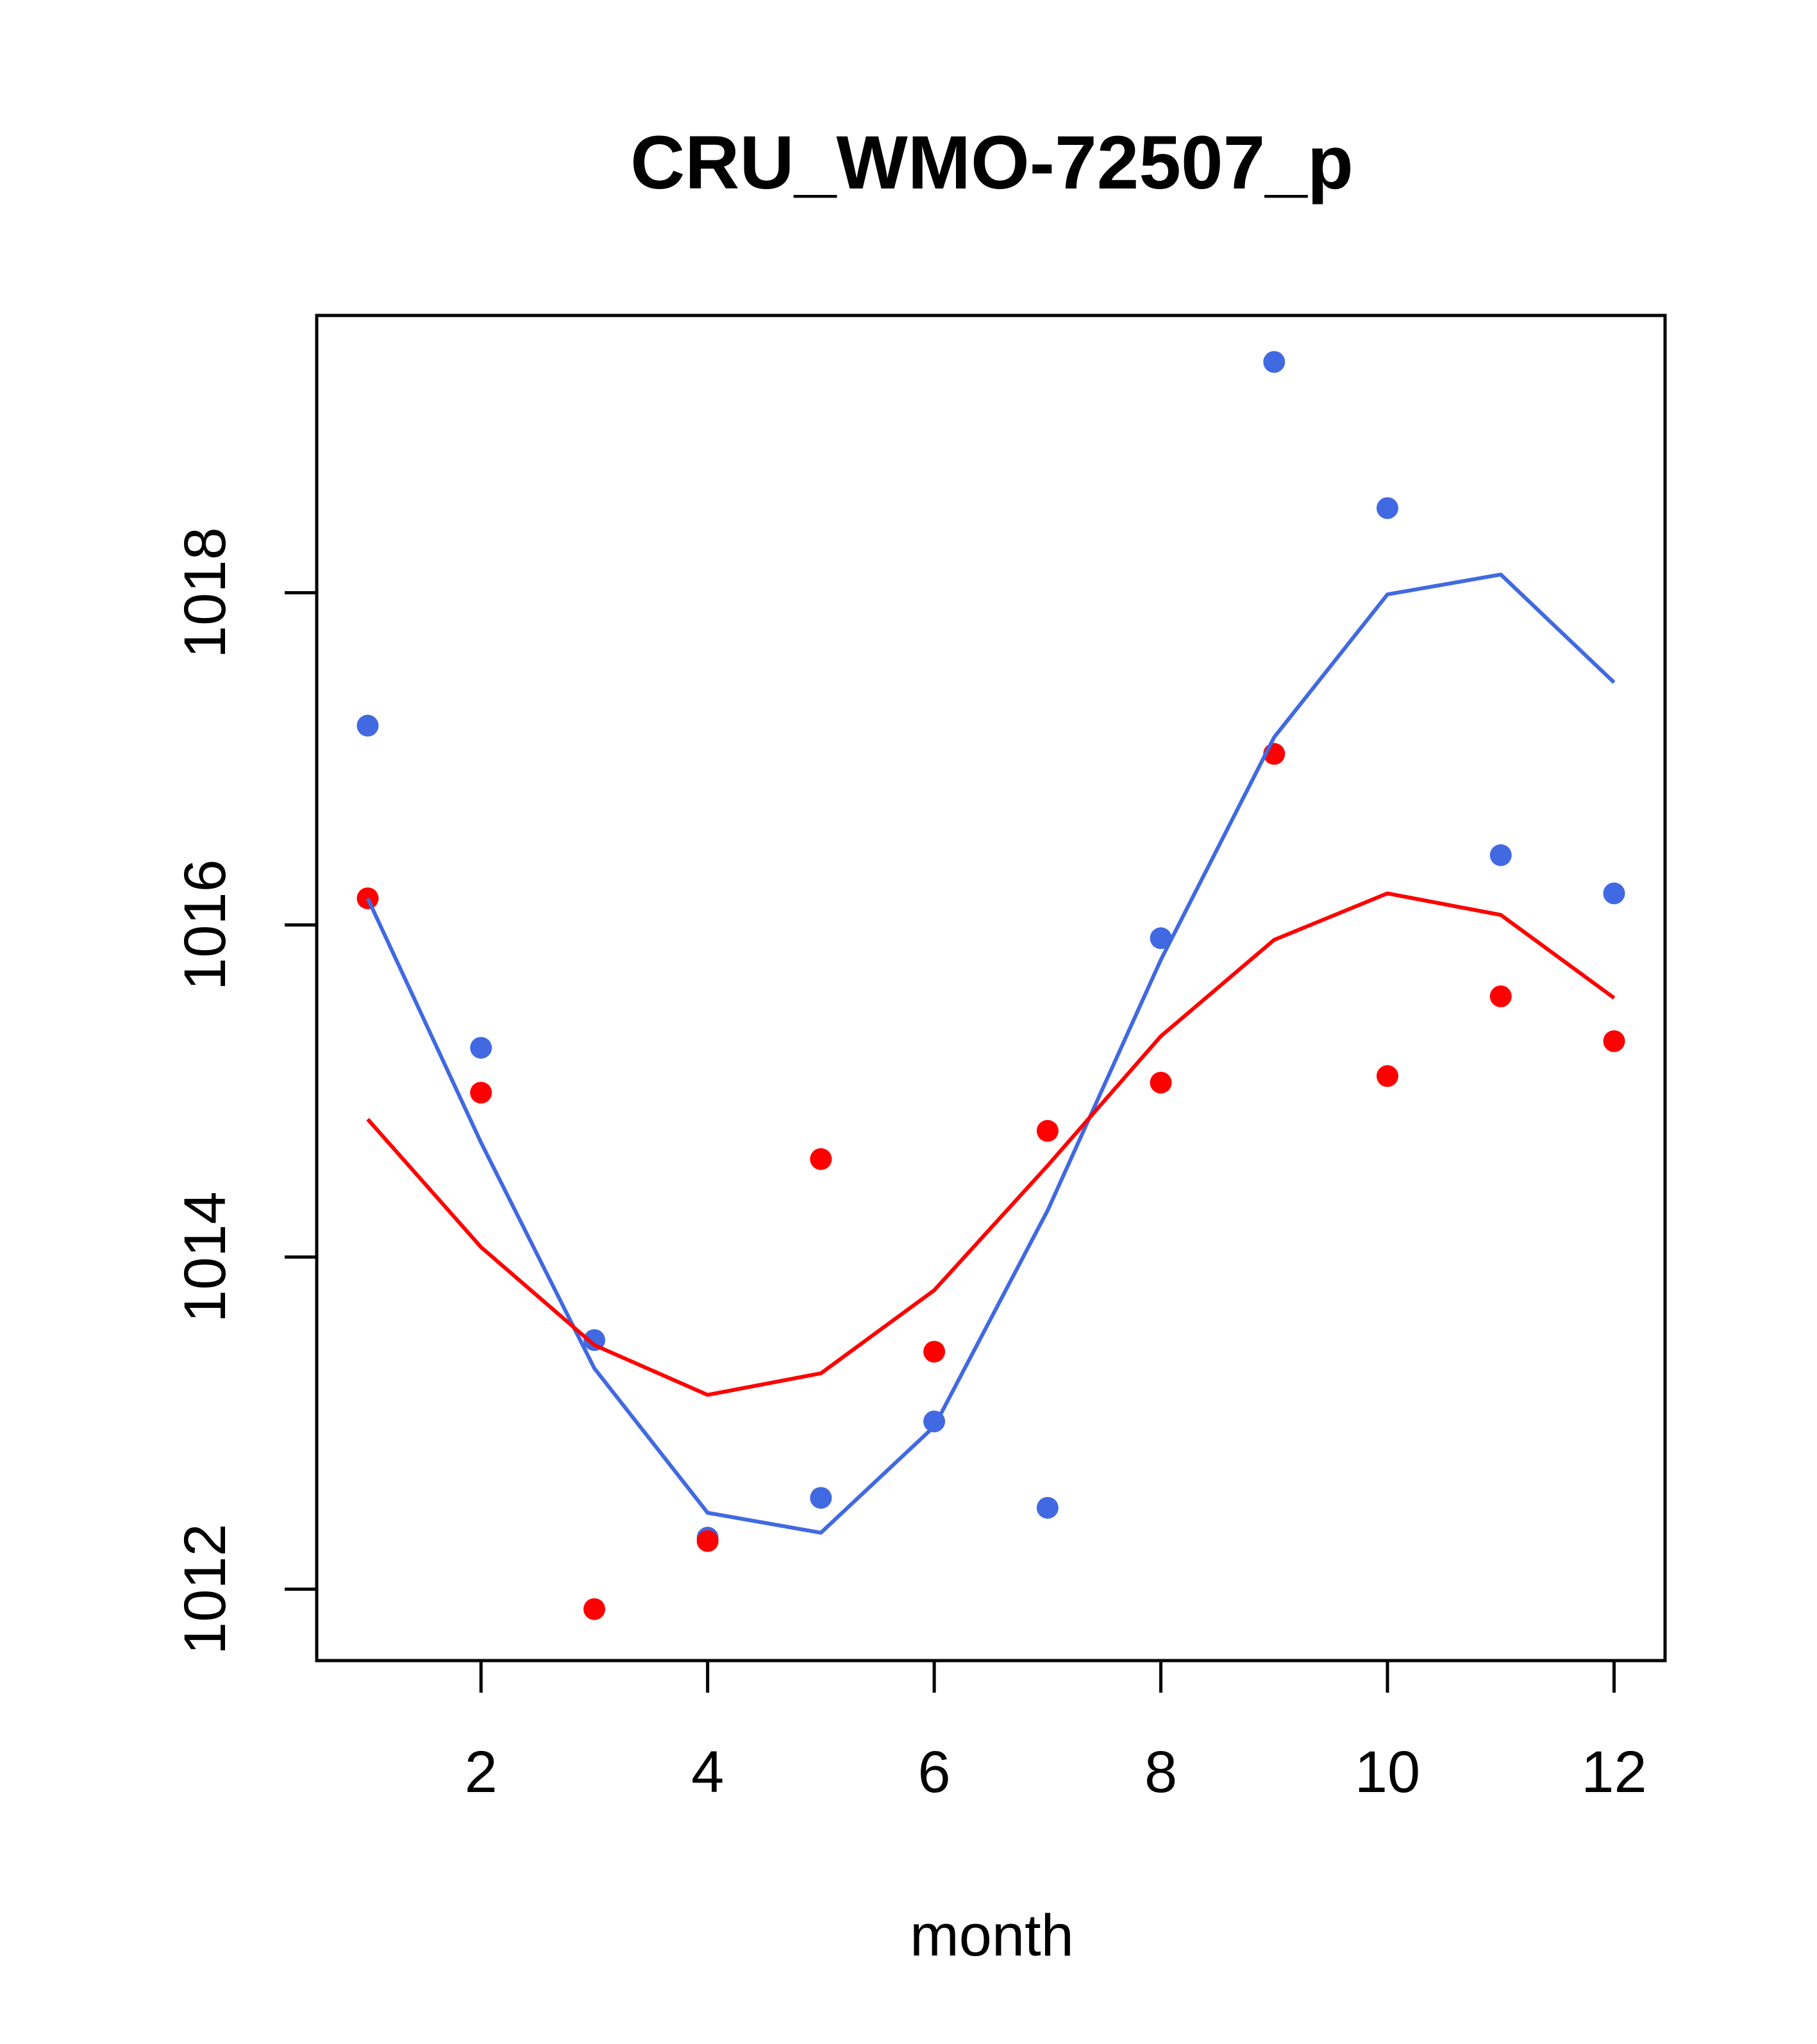  Describe the element at coordinates (205, 592) in the screenshot. I see `y-tick-label-1018: 1018` at that location.